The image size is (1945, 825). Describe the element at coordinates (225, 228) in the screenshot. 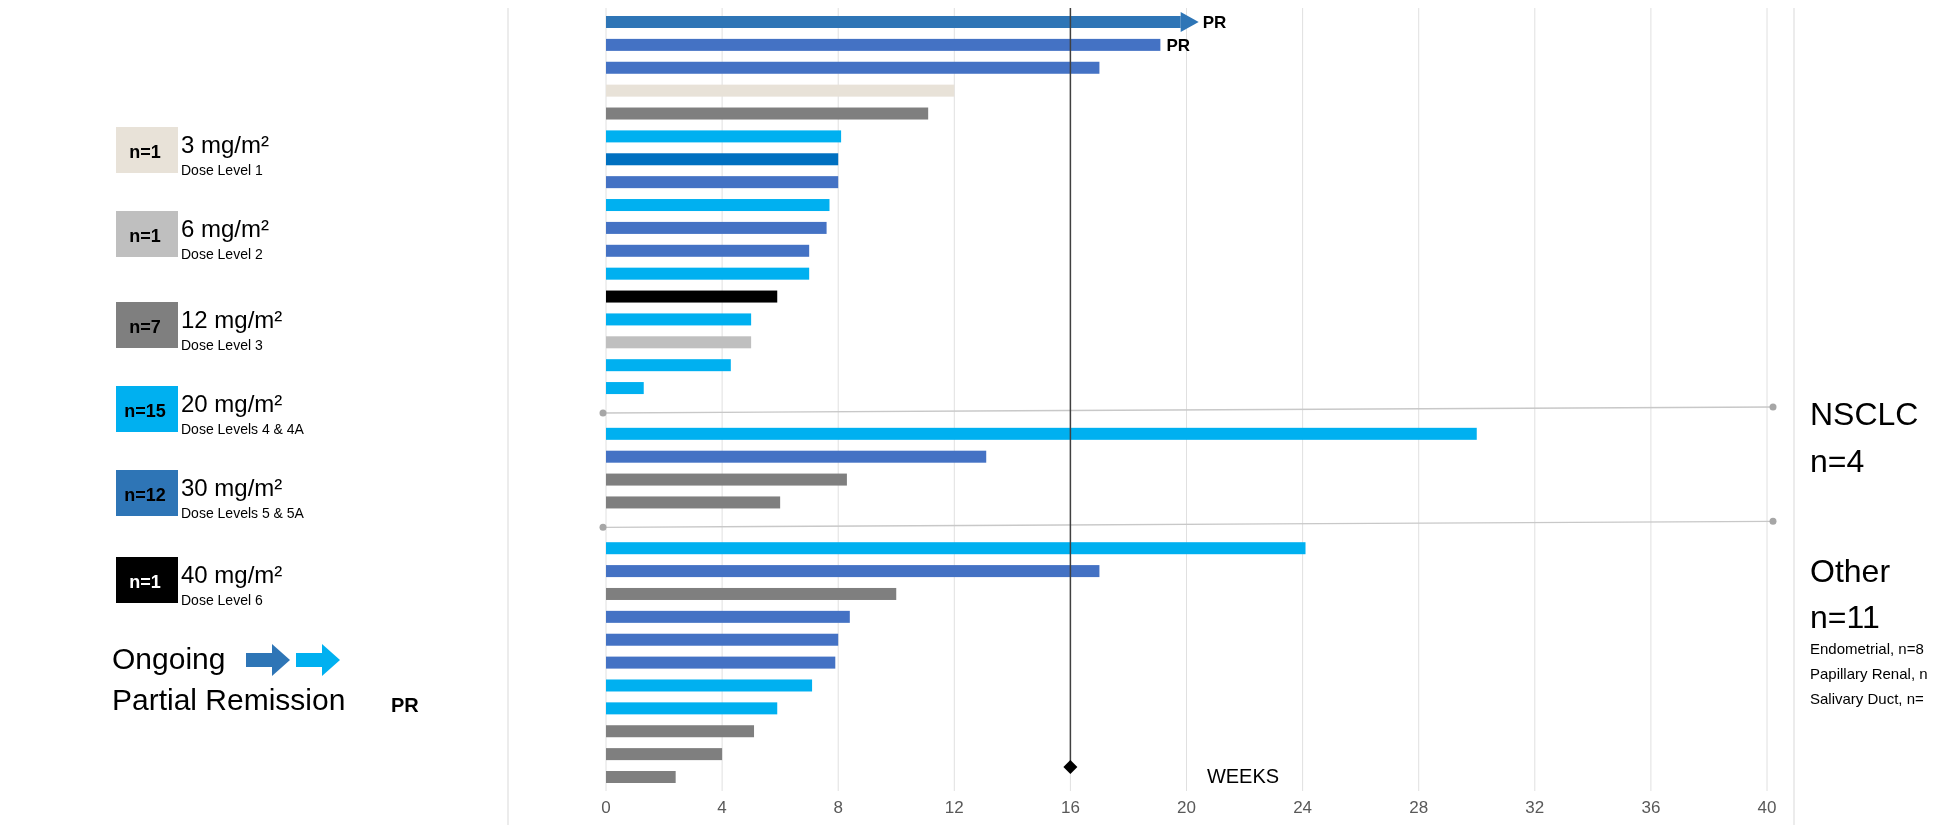

I see `legend-label: 6 mg/m²` at that location.